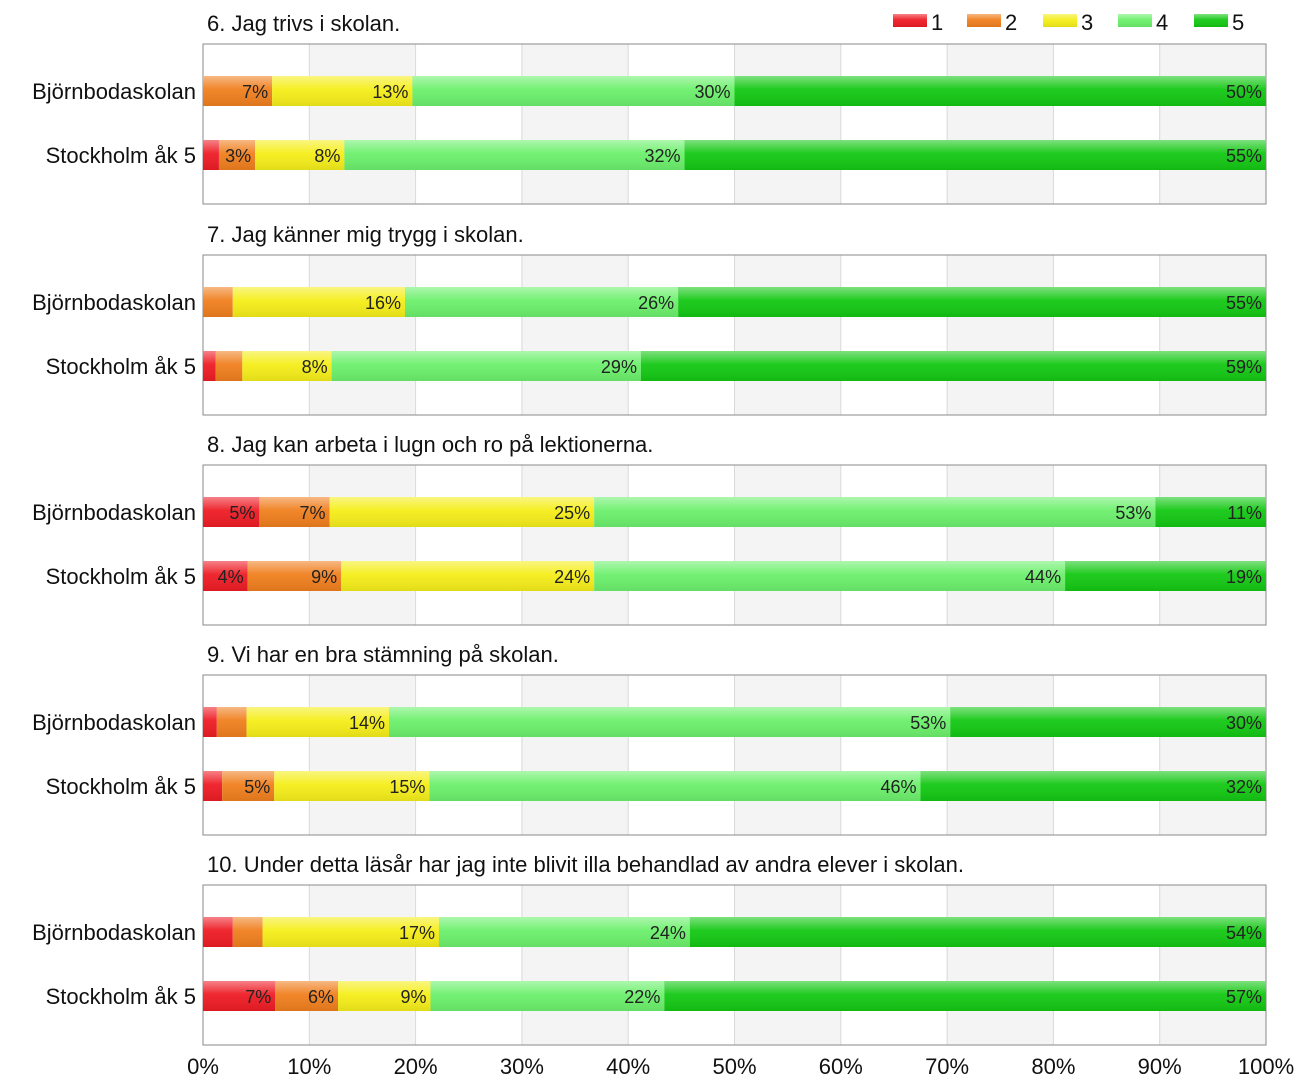  Describe the element at coordinates (1087, 22) in the screenshot. I see `legend-label: 3` at that location.